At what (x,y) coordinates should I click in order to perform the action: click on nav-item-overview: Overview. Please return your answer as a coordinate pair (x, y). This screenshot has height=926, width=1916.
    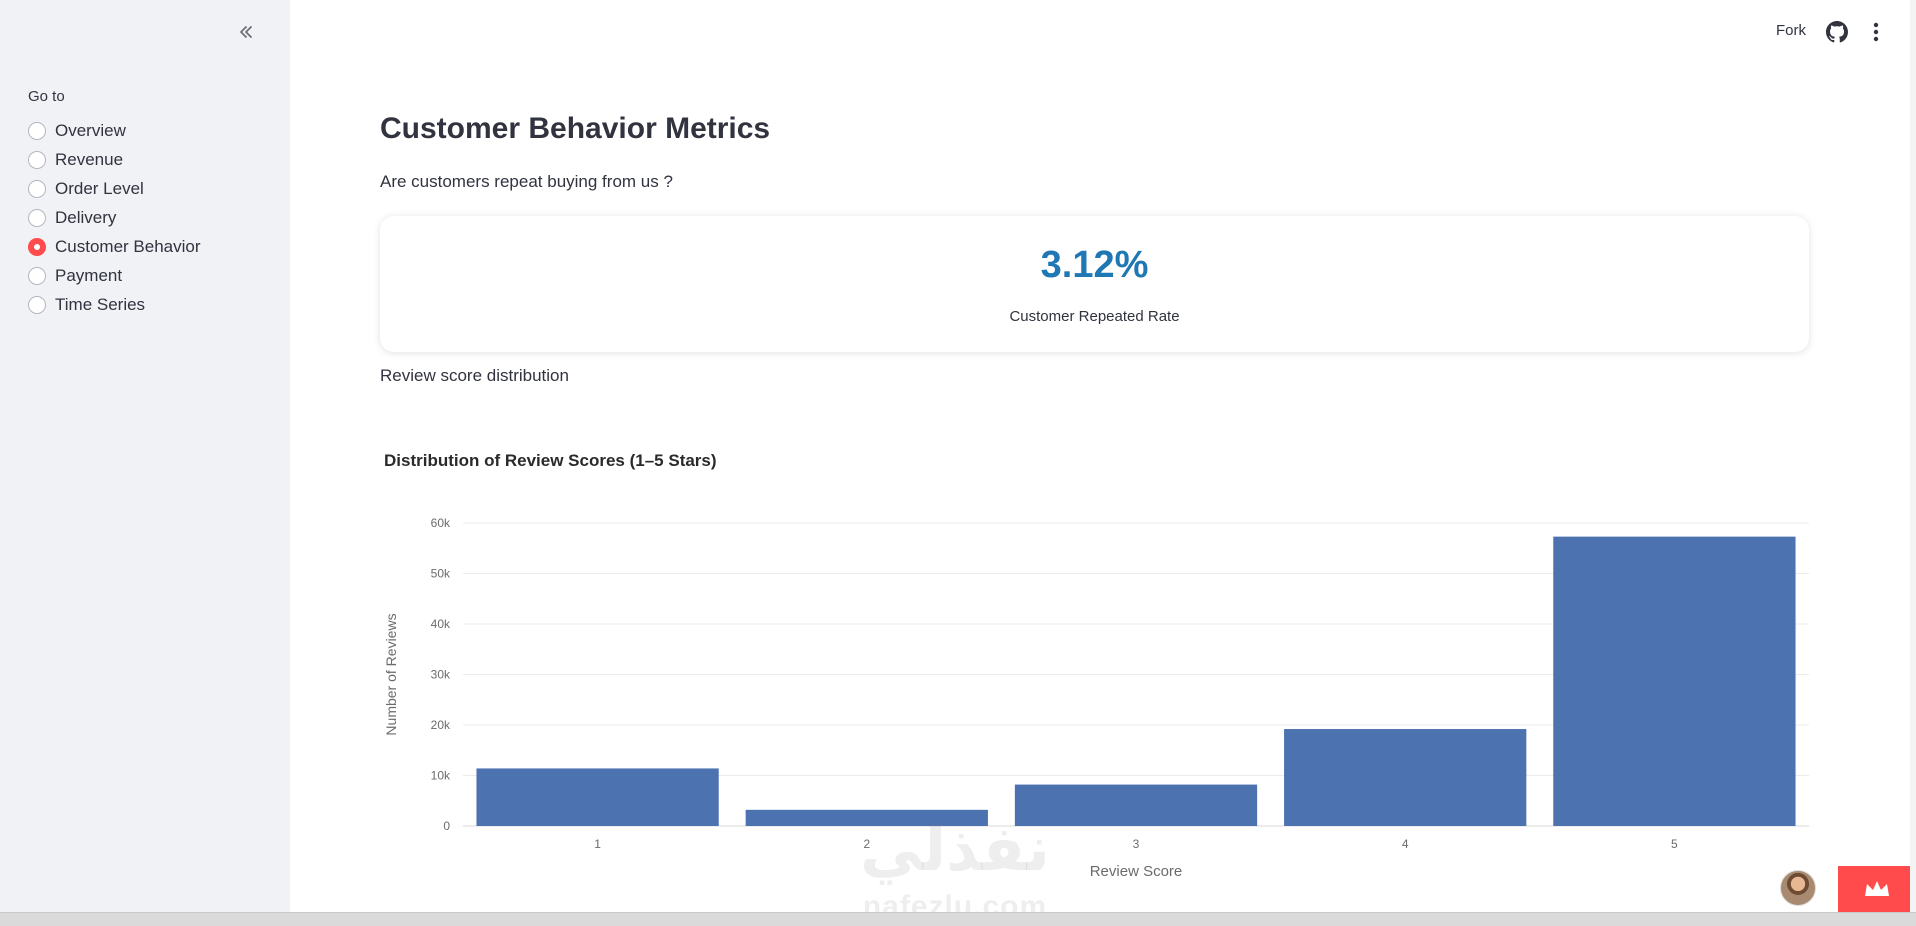
    Looking at the image, I should click on (114, 130).